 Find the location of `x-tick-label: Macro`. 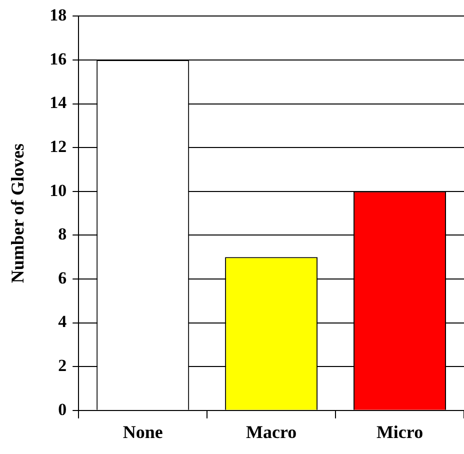

x-tick-label: Macro is located at coordinates (271, 432).